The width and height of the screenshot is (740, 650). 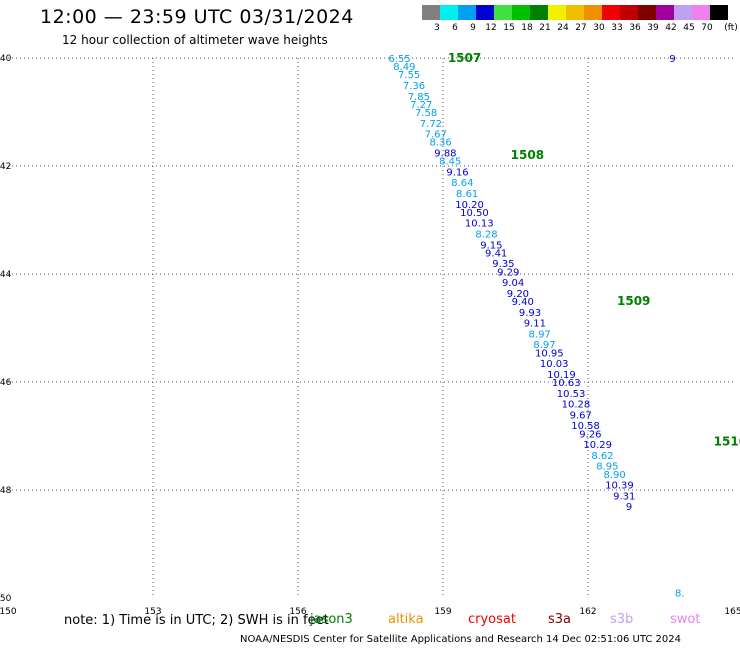 What do you see at coordinates (406, 619) in the screenshot?
I see `mission-altika: altika` at bounding box center [406, 619].